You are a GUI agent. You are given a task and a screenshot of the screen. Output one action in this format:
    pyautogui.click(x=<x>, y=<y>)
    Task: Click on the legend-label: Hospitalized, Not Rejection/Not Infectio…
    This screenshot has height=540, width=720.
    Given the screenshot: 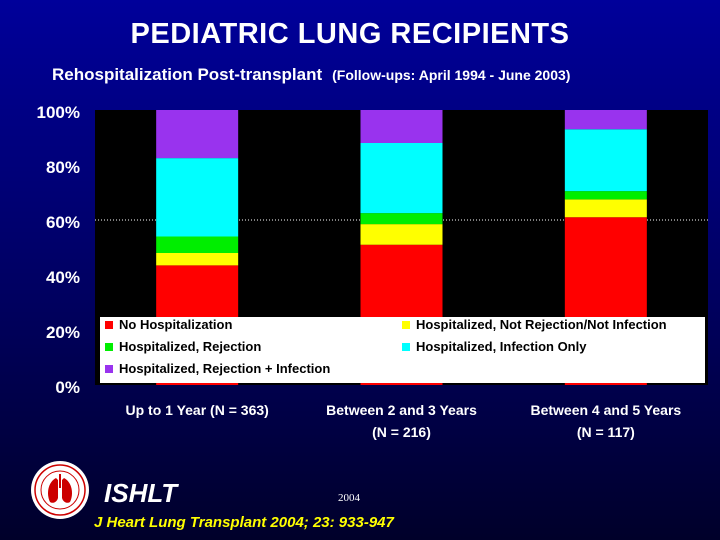 What is the action you would take?
    pyautogui.click(x=541, y=324)
    